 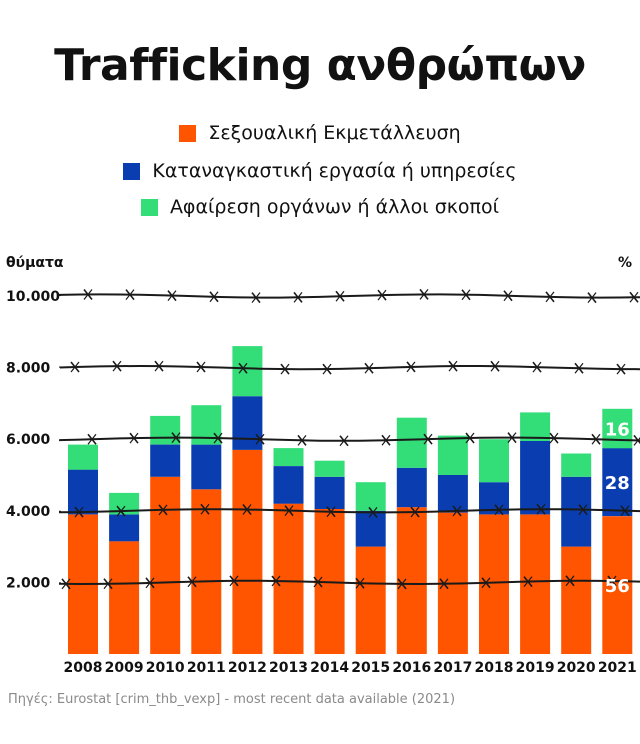 What do you see at coordinates (370, 496) in the screenshot?
I see `bar-other-2015` at bounding box center [370, 496].